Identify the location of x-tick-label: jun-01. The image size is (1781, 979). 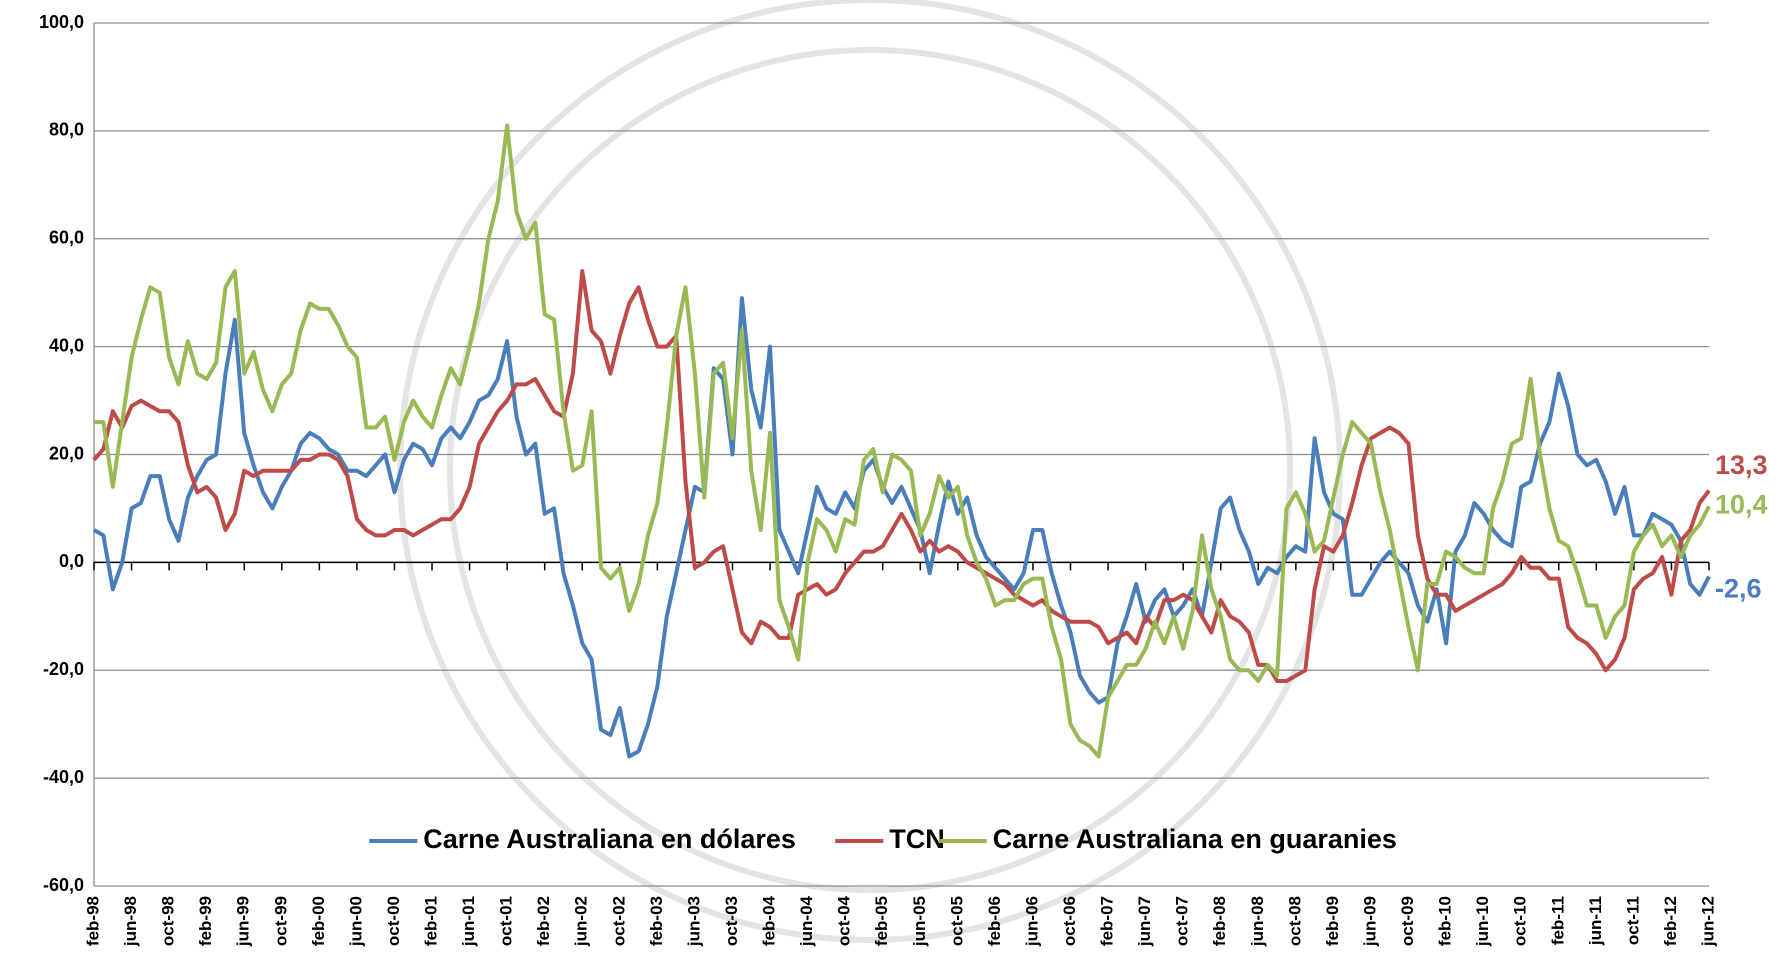
(468, 921).